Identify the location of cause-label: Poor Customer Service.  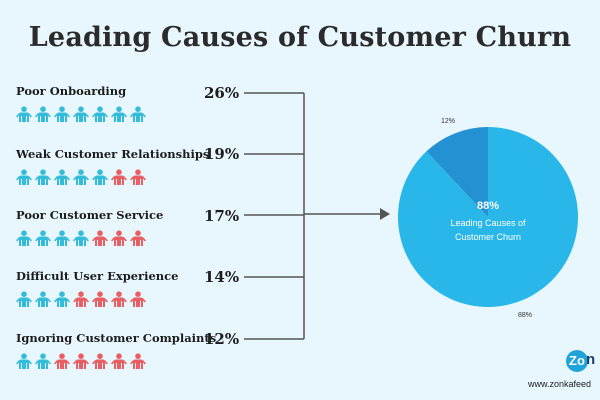
(90, 215).